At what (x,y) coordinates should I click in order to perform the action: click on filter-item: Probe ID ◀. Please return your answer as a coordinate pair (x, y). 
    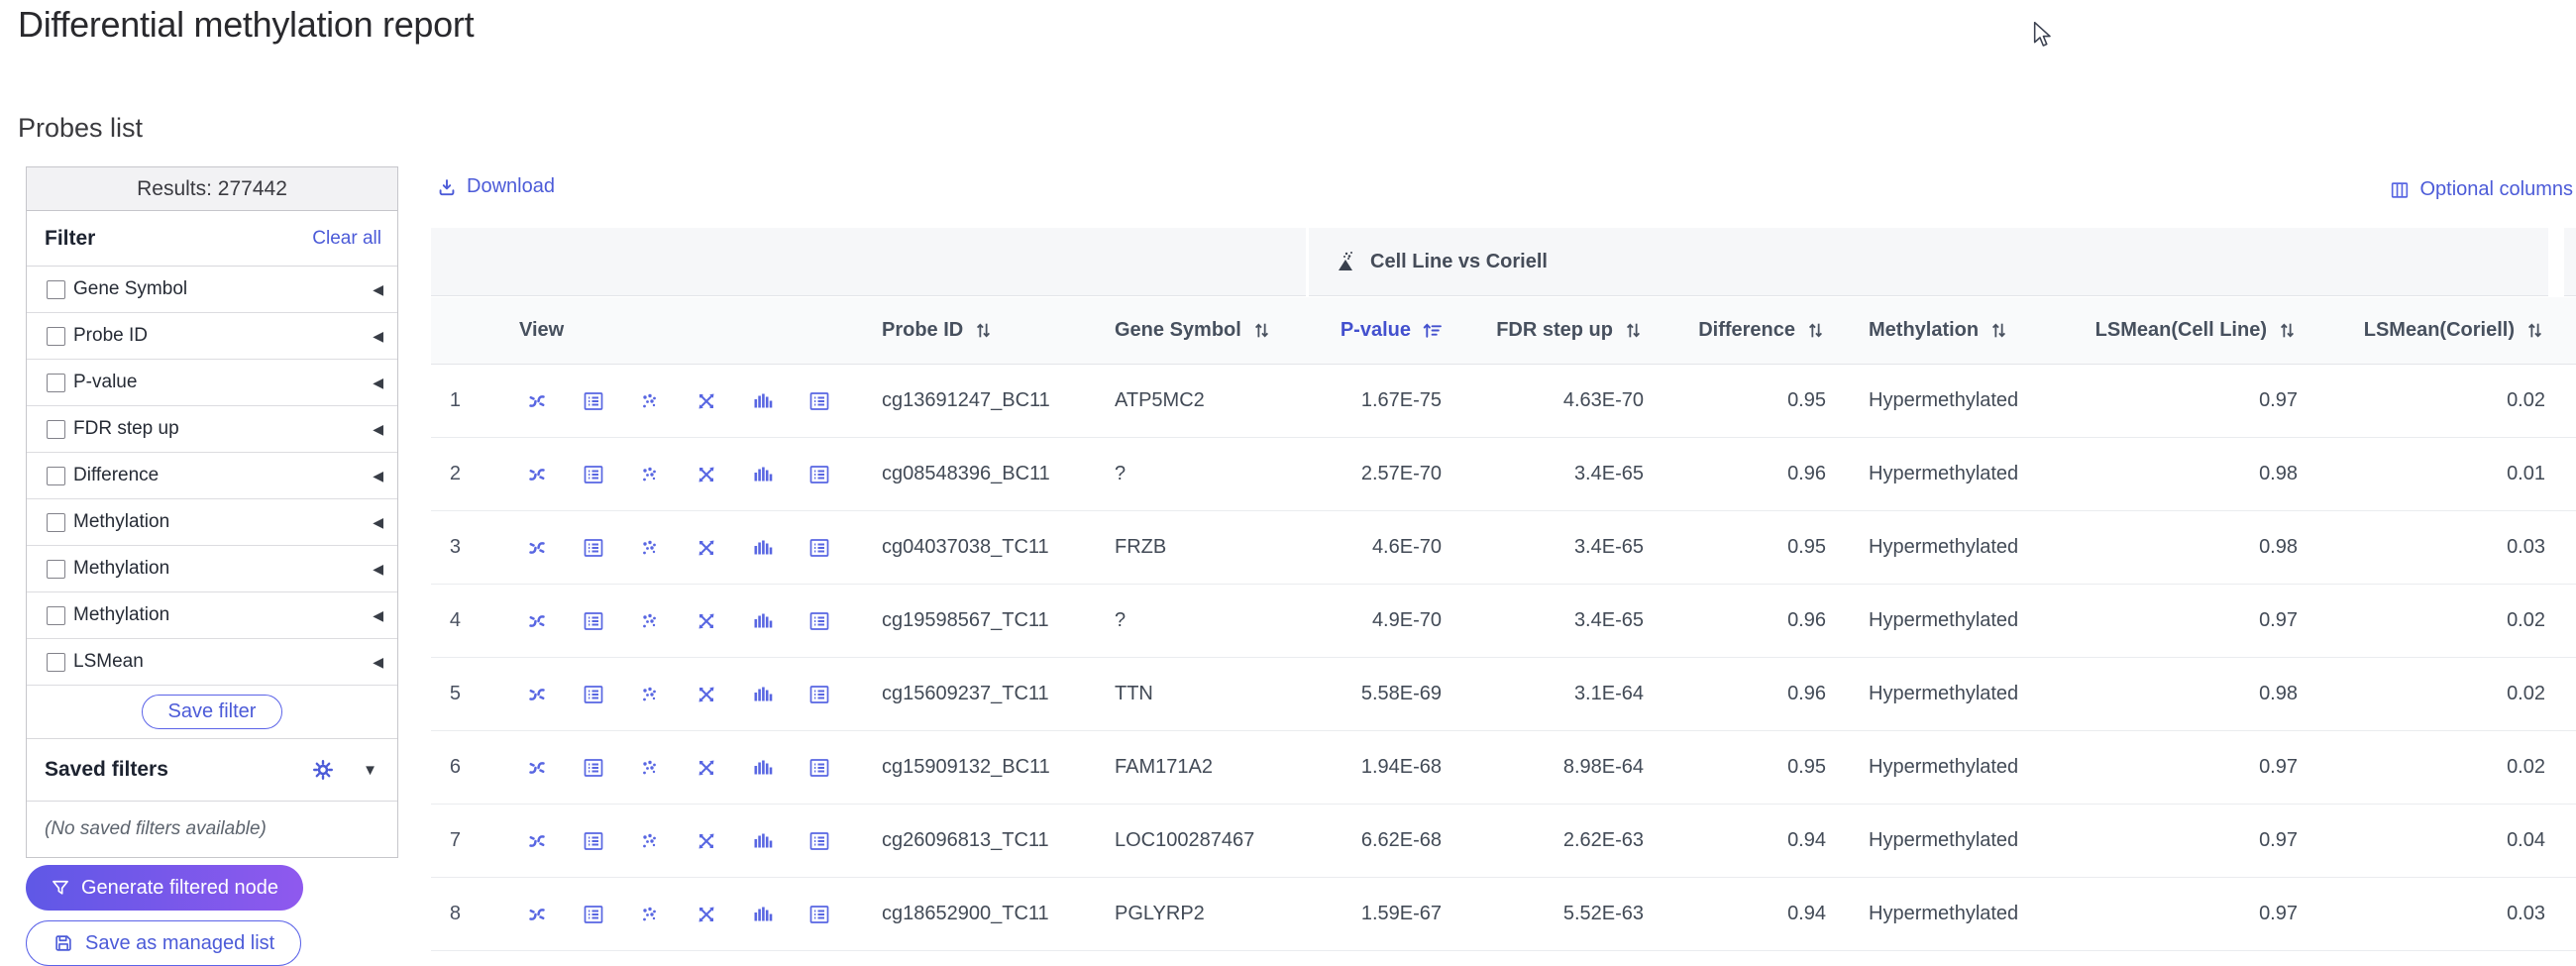
    Looking at the image, I should click on (212, 336).